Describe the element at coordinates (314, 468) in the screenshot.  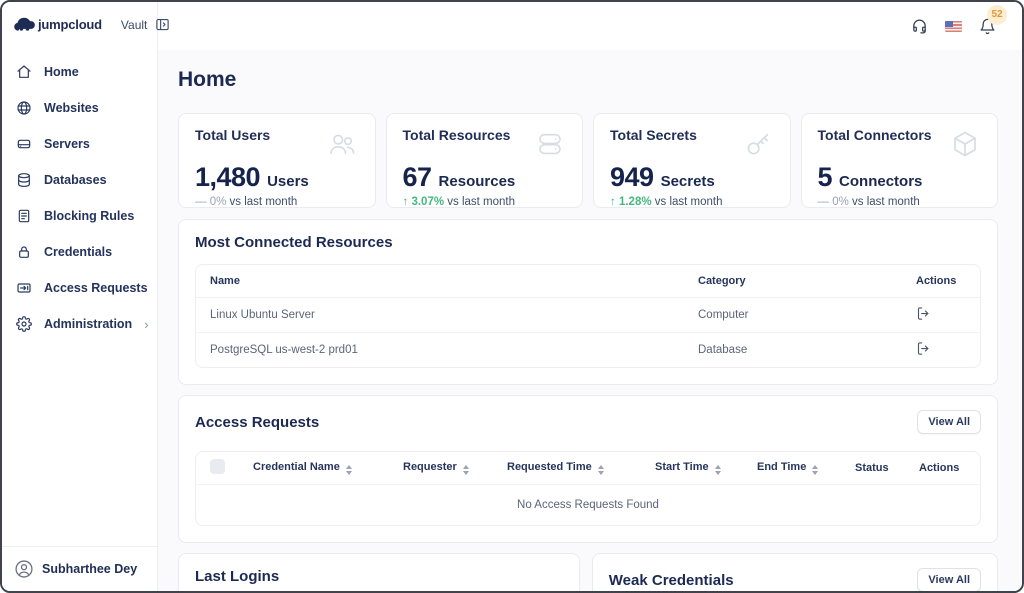
I see `column-header-credential-name: Credential Name` at that location.